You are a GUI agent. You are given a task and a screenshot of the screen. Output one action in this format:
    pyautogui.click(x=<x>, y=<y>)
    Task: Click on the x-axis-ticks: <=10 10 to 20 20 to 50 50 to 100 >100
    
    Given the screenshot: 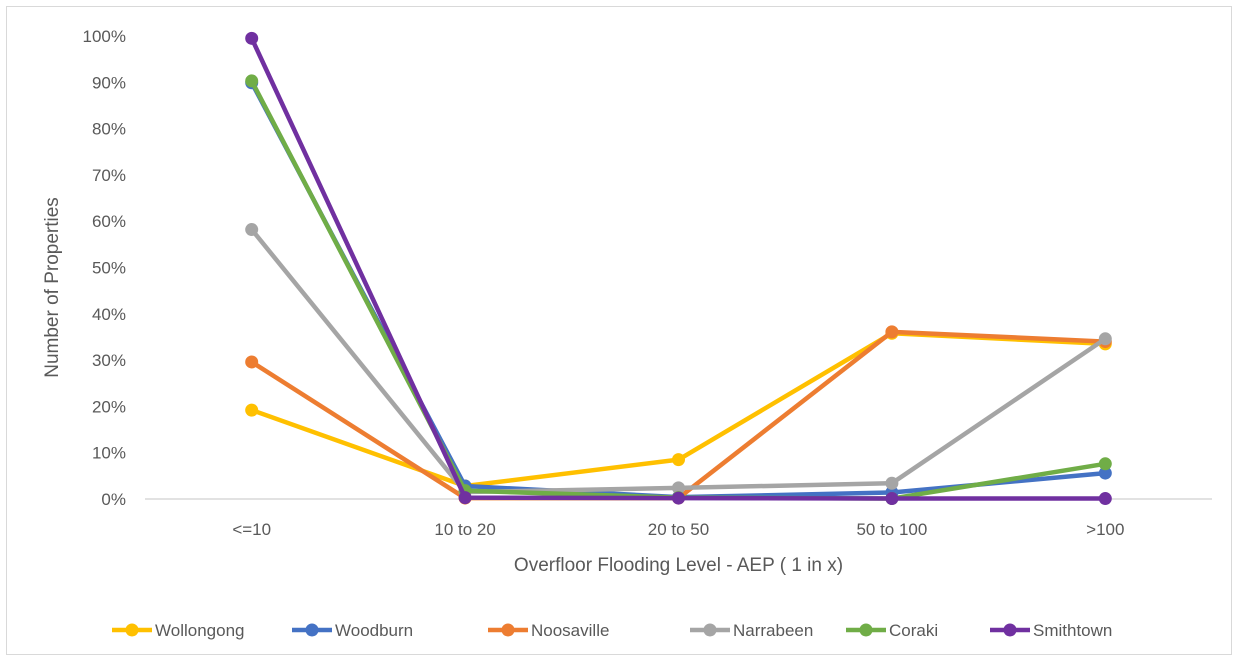 What is the action you would take?
    pyautogui.click(x=678, y=529)
    